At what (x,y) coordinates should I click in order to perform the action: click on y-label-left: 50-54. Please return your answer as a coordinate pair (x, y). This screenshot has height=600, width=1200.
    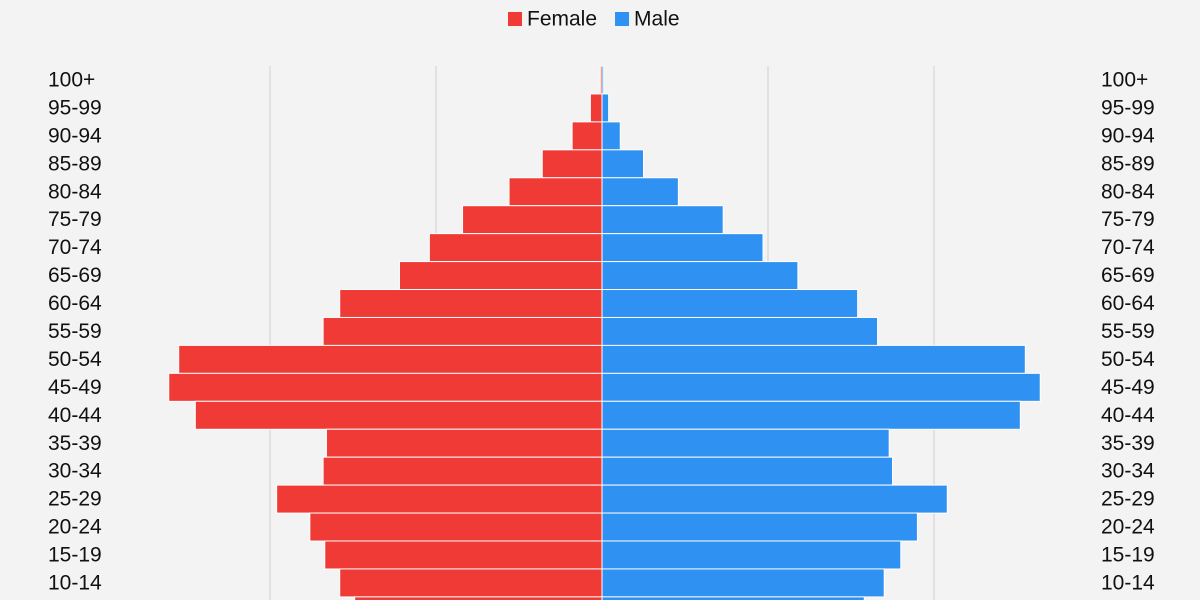
    Looking at the image, I should click on (75, 359).